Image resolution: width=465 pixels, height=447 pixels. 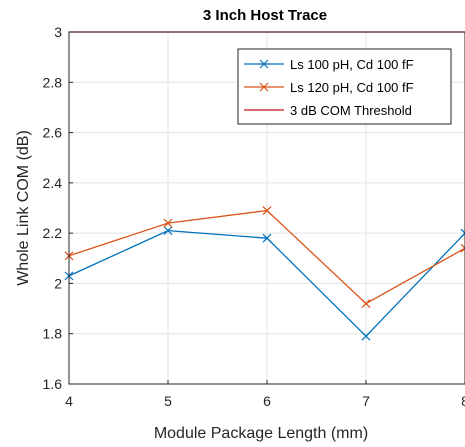 What do you see at coordinates (53, 334) in the screenshot?
I see `y-tick-label: 1.8` at bounding box center [53, 334].